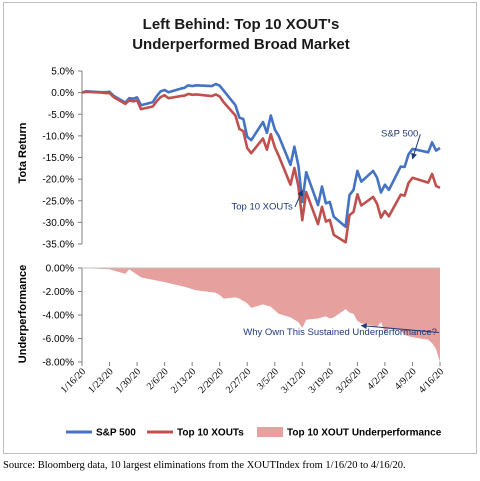 The height and width of the screenshot is (481, 480). I want to click on legend-label: Top 10 XOUTs, so click(210, 433).